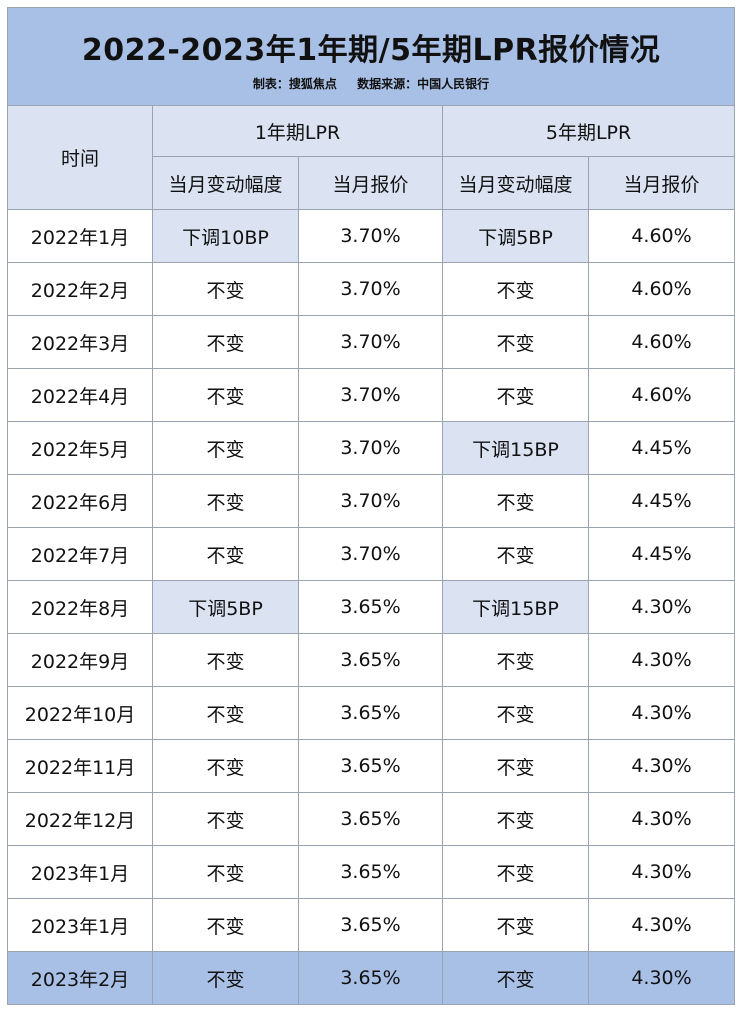 The width and height of the screenshot is (740, 1015). I want to click on table-row: 2022年5月 不变 3.70% 下调15BP 4.45%, so click(371, 448).